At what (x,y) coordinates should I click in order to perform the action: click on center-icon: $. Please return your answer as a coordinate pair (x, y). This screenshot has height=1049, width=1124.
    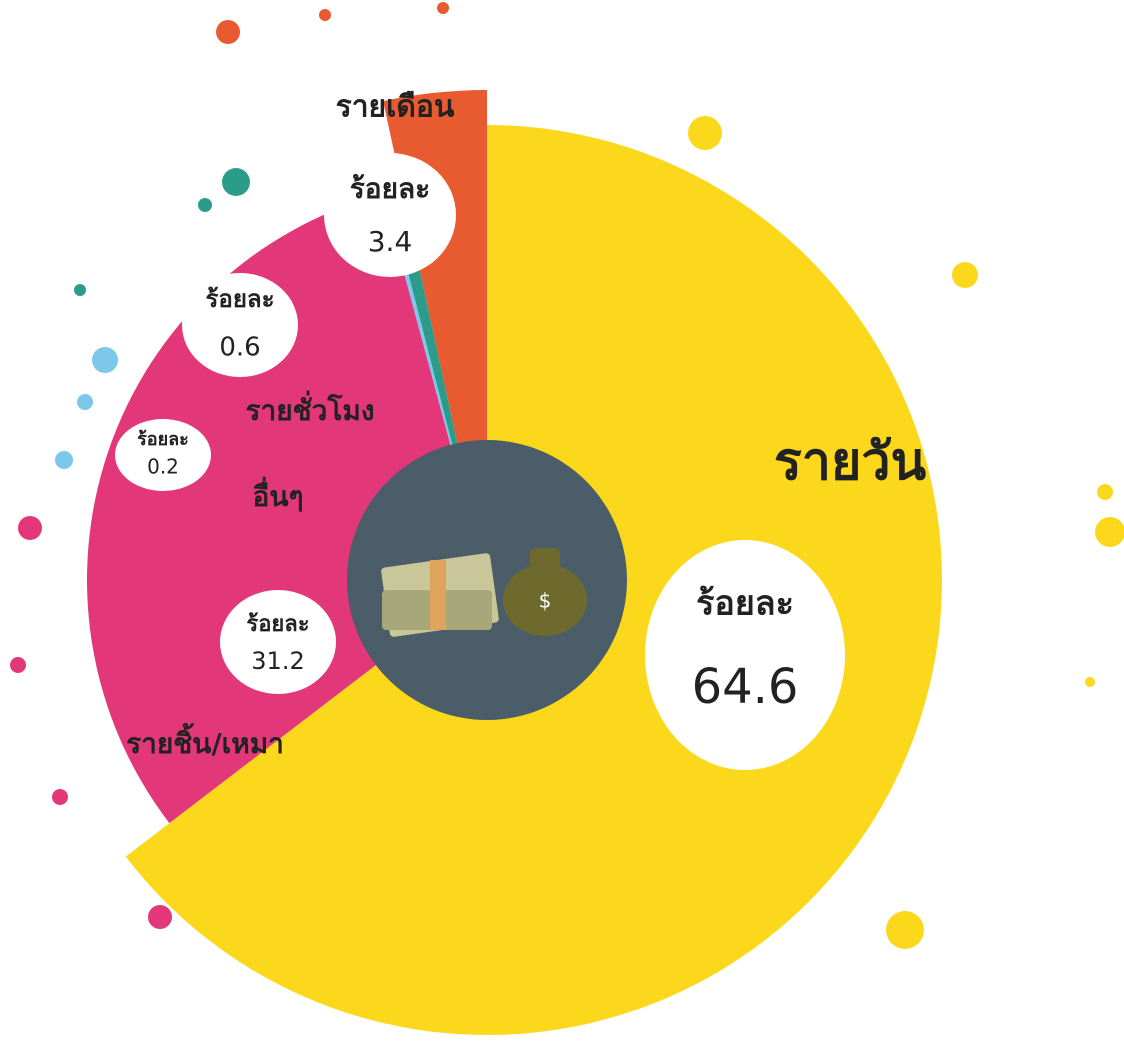
    Looking at the image, I should click on (487, 580).